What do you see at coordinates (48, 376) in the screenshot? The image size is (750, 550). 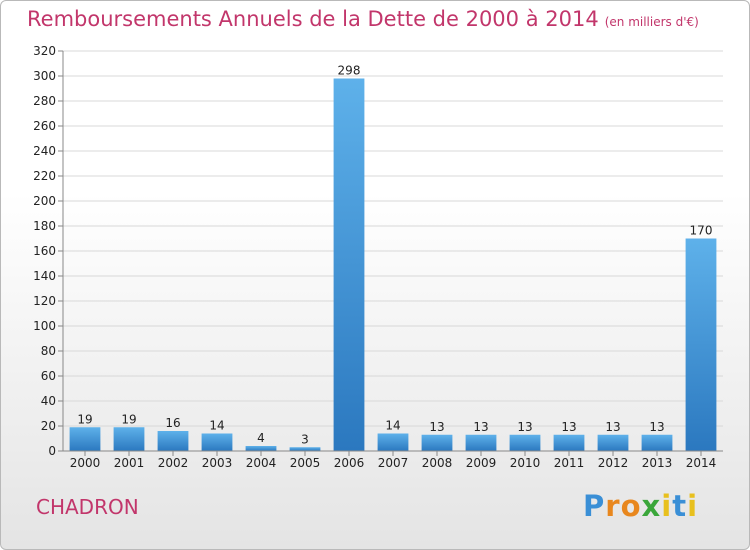 I see `y-tick-label: 60` at bounding box center [48, 376].